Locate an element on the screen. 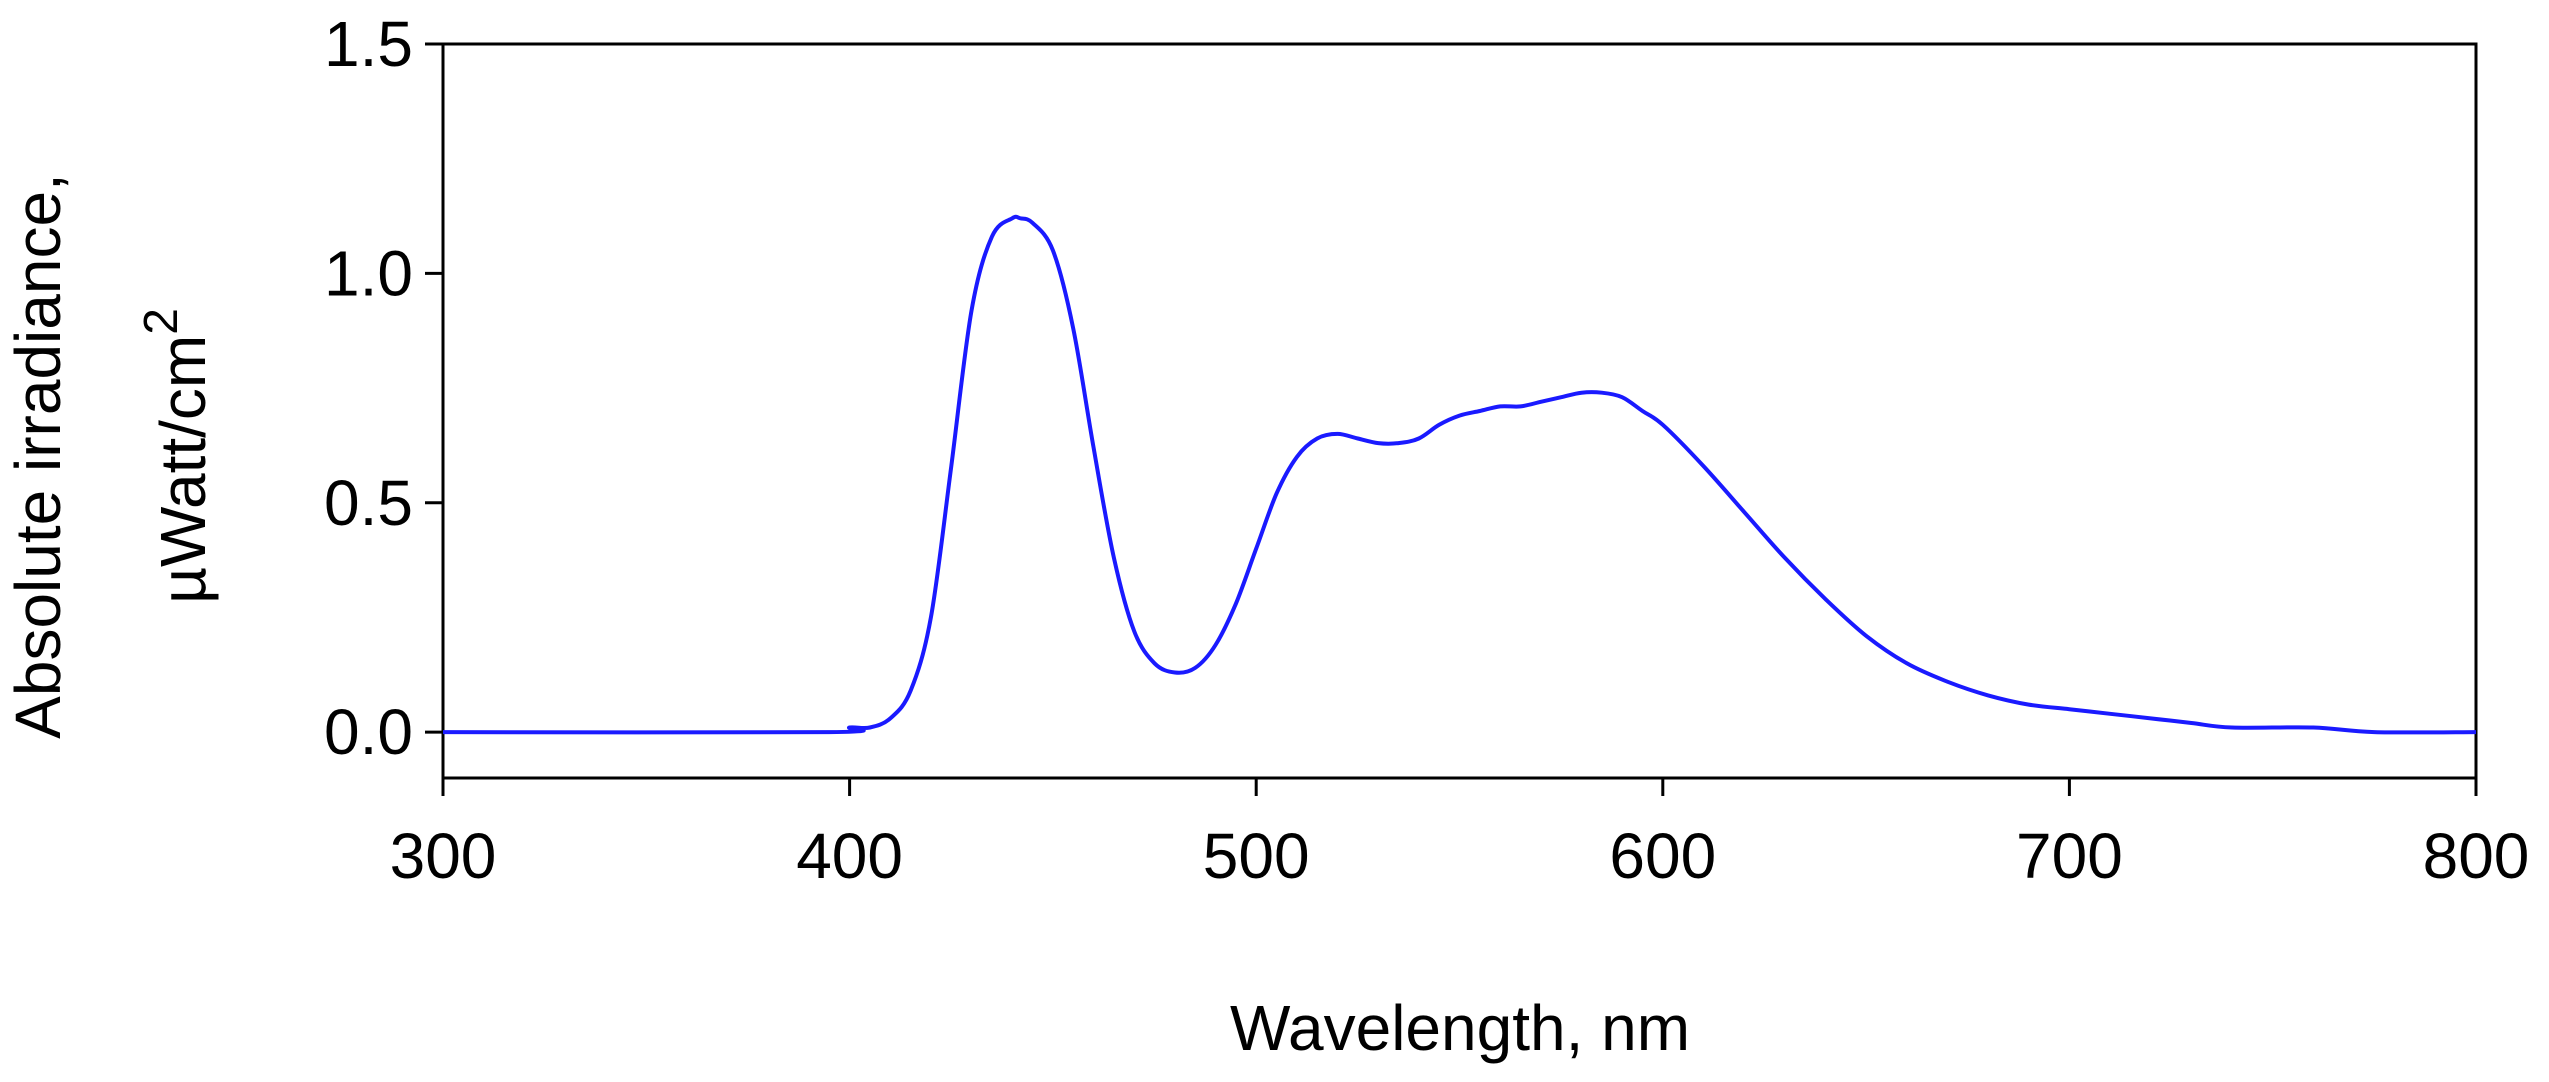 This screenshot has height=1082, width=2549. x-axis: 300 400 500 600 700 800 is located at coordinates (1460, 835).